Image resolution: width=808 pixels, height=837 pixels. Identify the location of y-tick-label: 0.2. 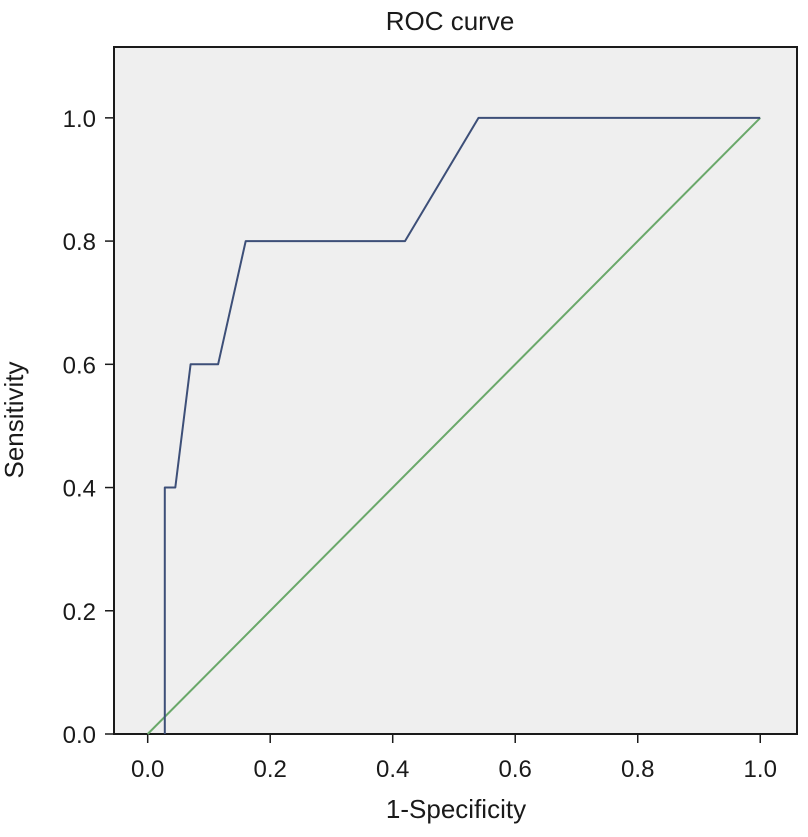
(79, 612).